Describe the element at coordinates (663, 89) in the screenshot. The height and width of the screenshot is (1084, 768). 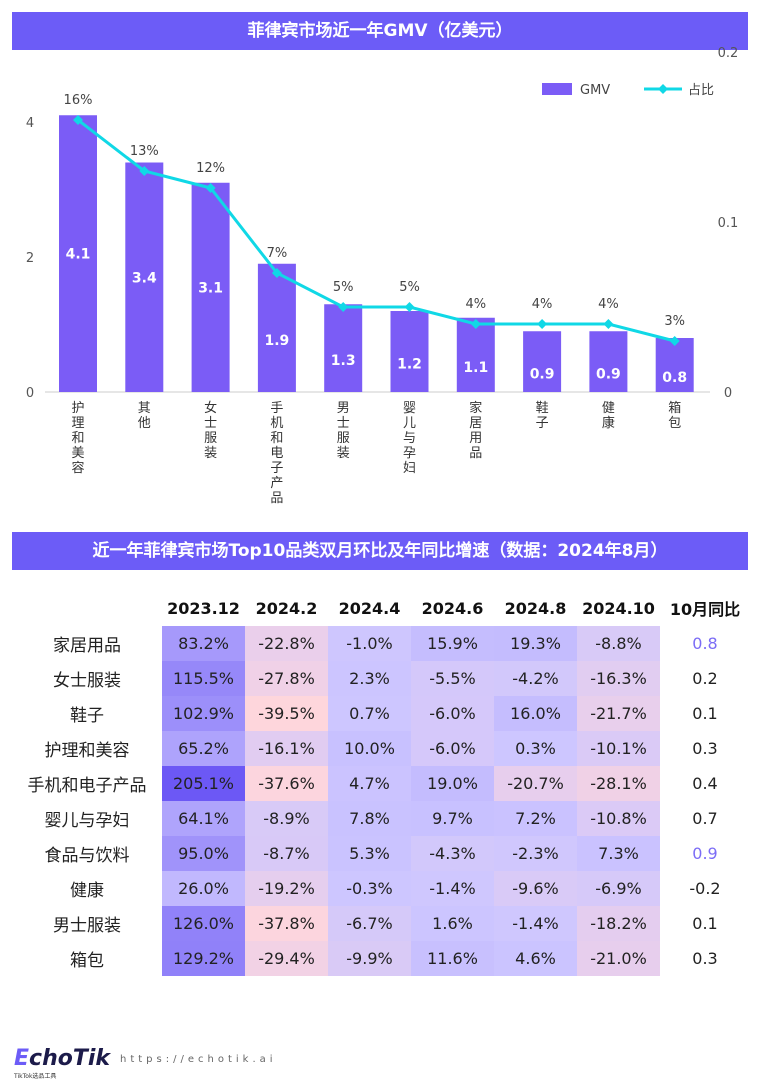
I see `legend-share-marker` at that location.